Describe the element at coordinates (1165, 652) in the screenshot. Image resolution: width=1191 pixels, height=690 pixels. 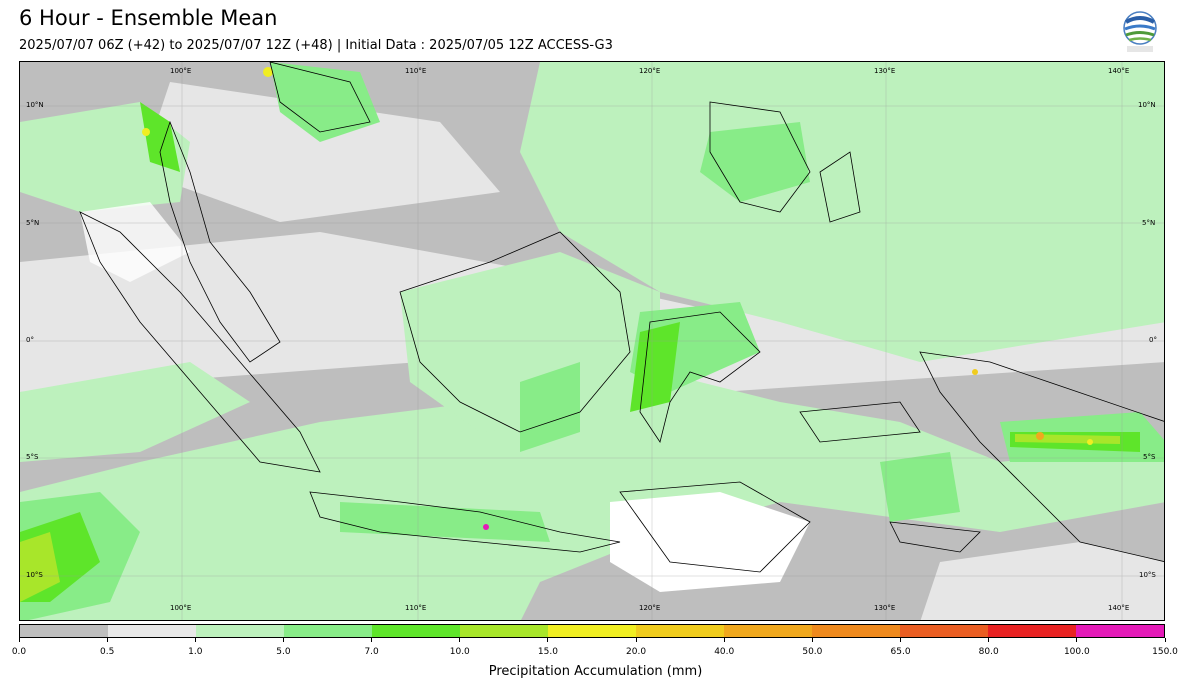
I see `colorbar-tick-label: 150.0` at that location.